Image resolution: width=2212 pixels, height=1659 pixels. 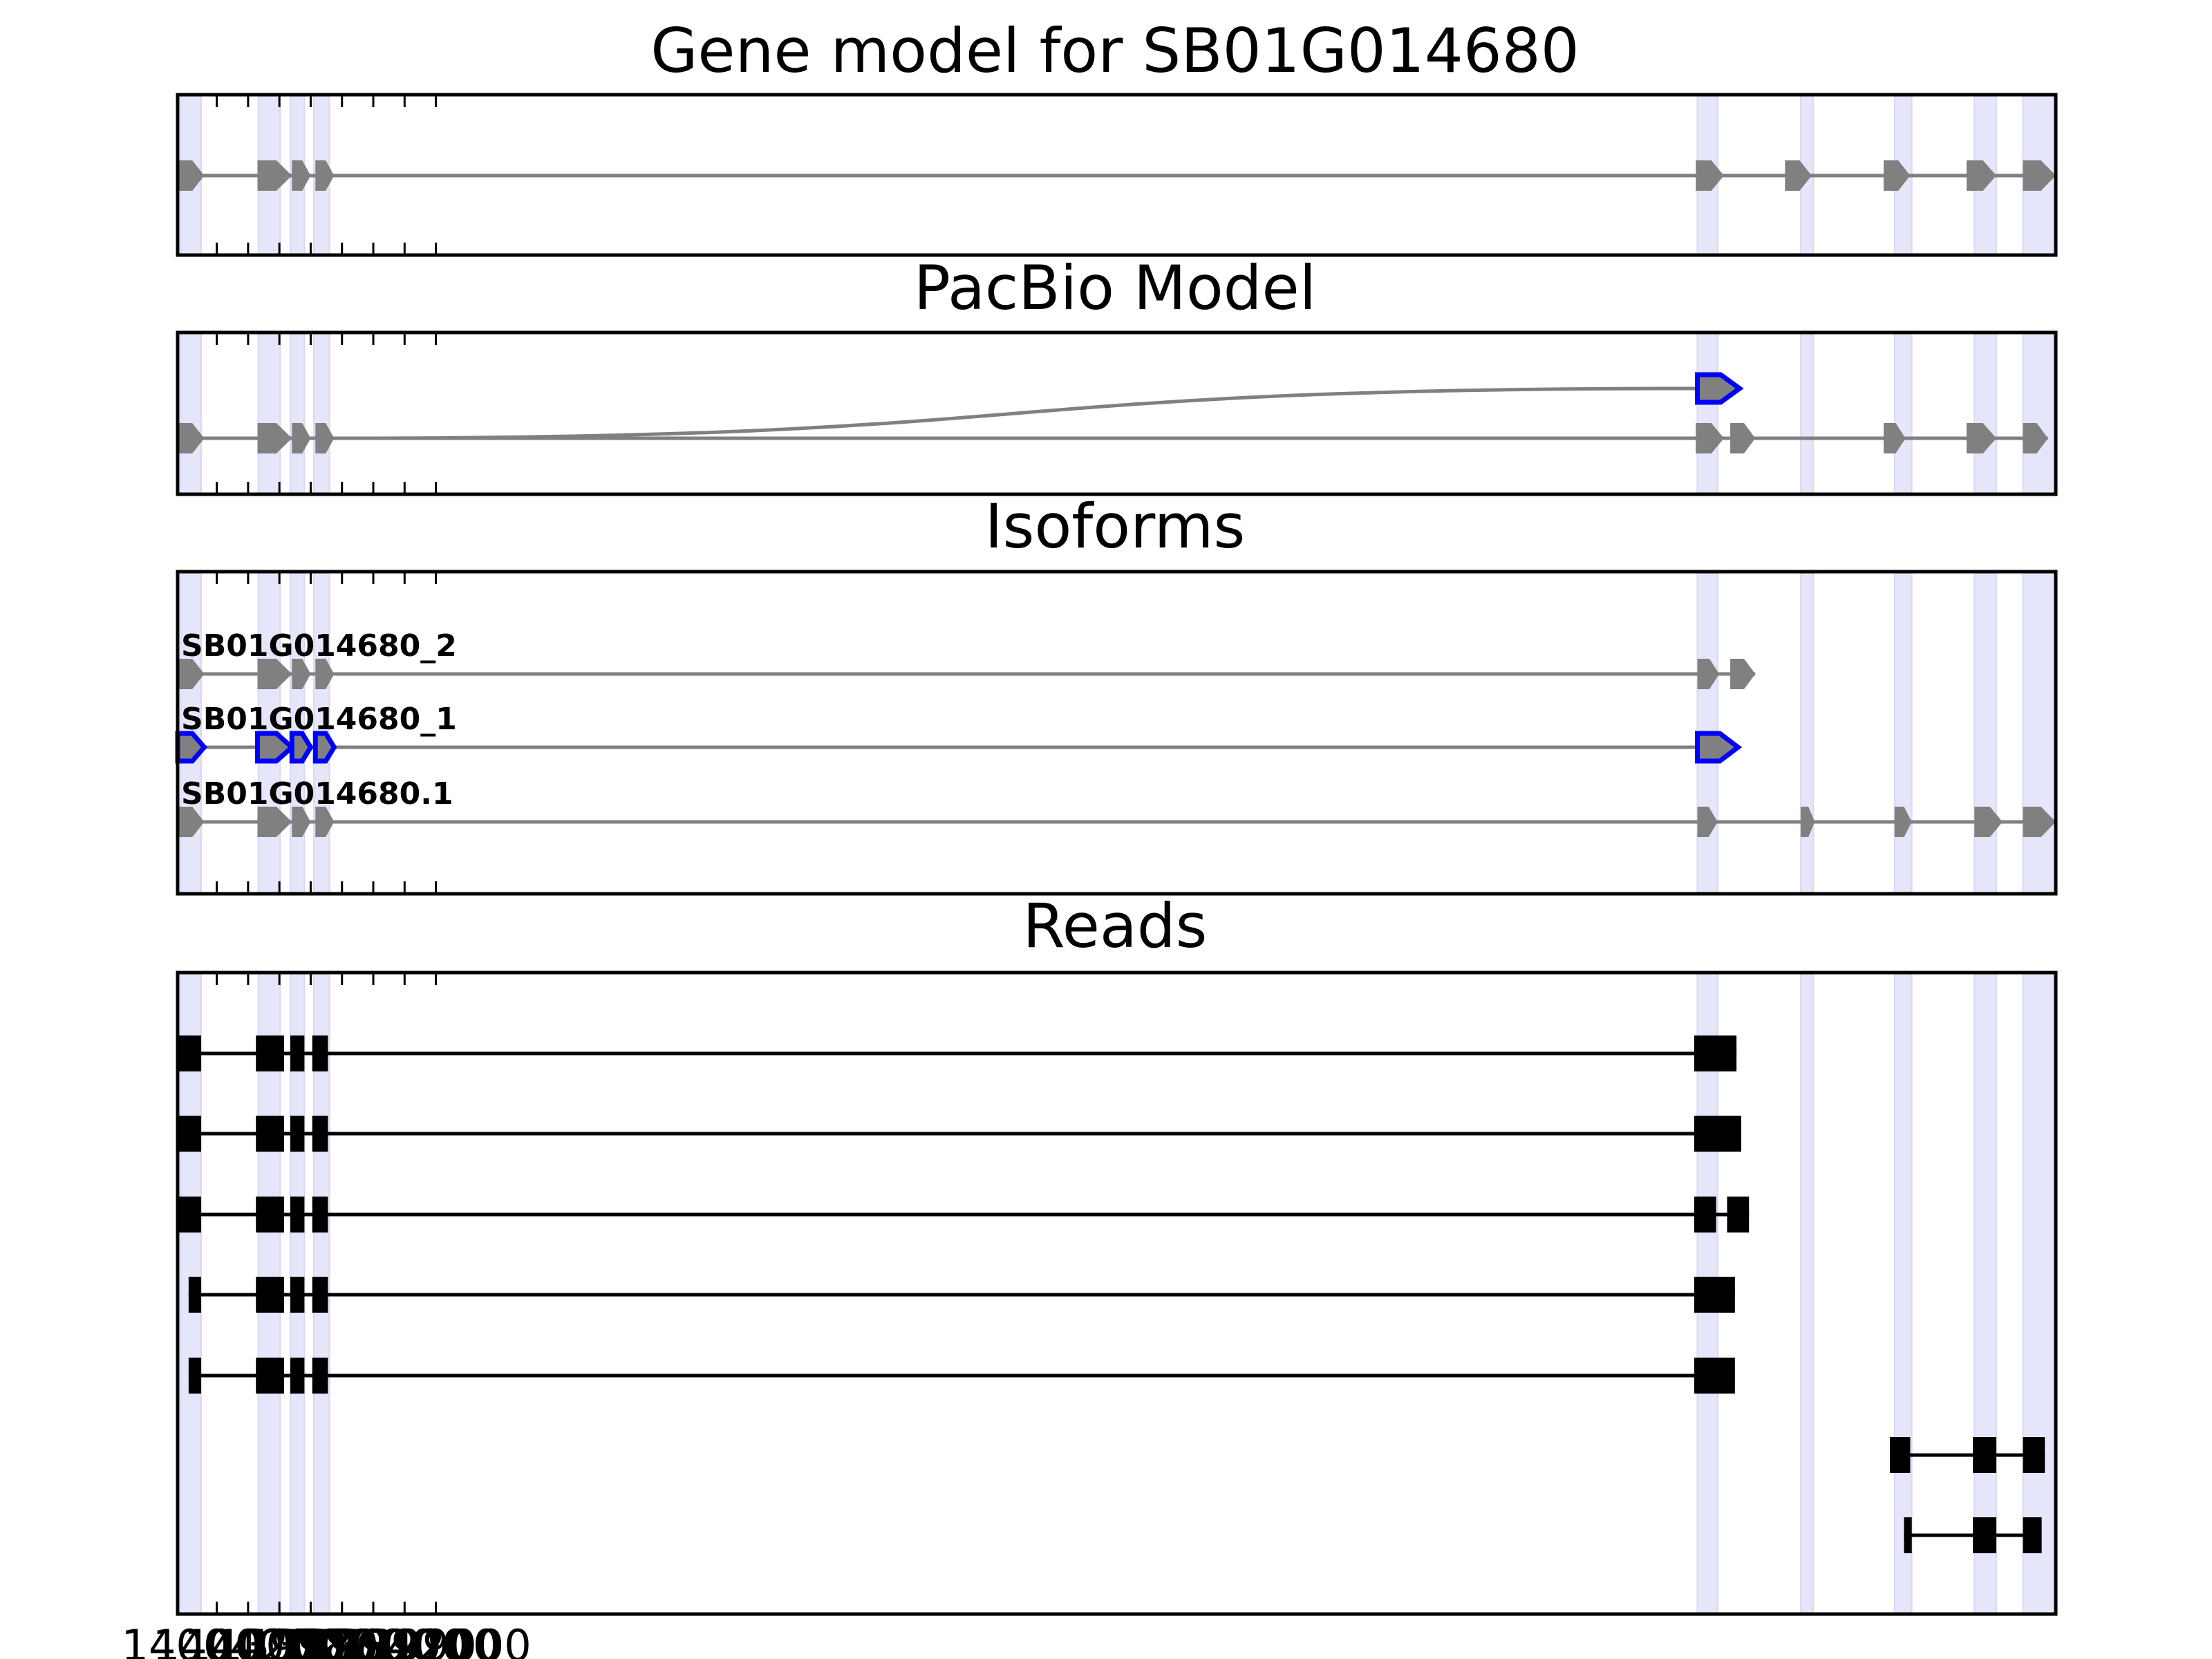 I want to click on panel-gene-model: Gene model for SB01G014680, so click(x=1117, y=136).